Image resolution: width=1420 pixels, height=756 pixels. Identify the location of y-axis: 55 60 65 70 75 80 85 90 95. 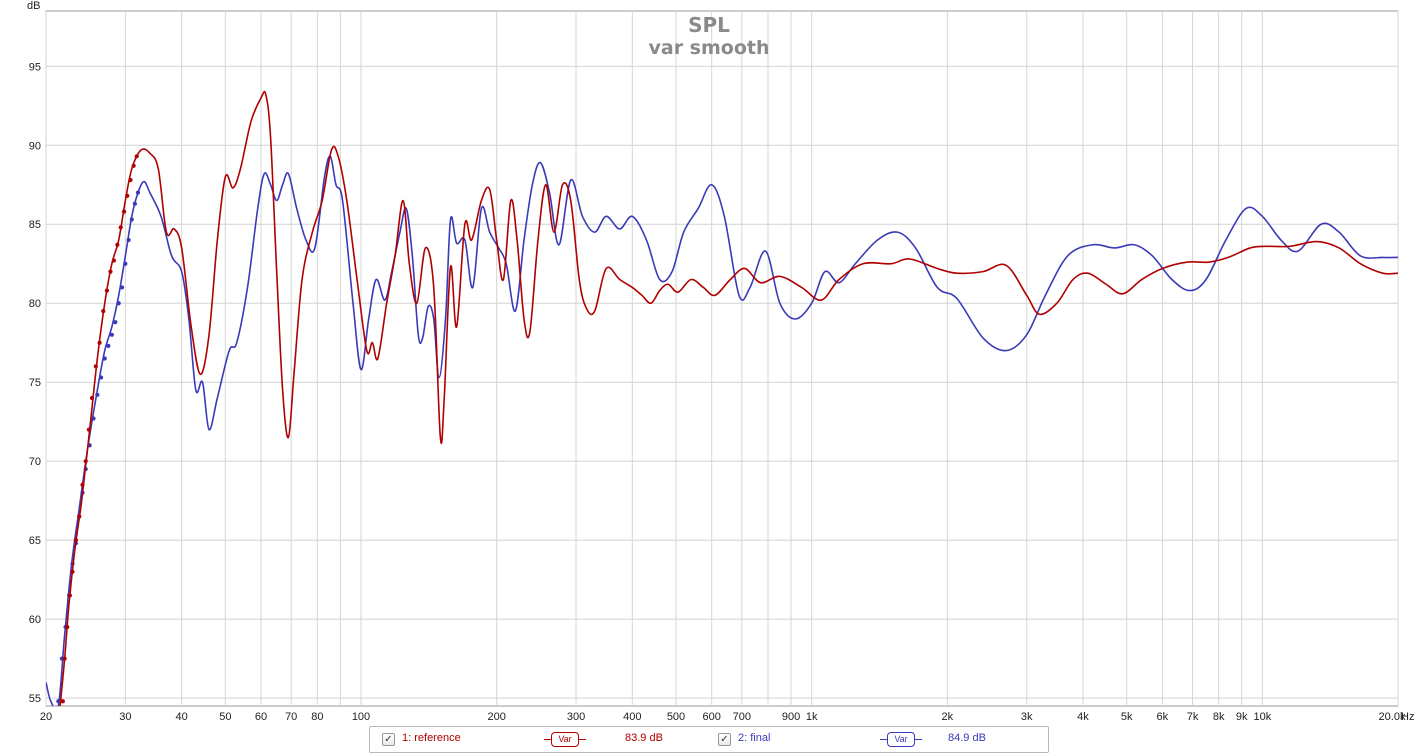
(35, 383).